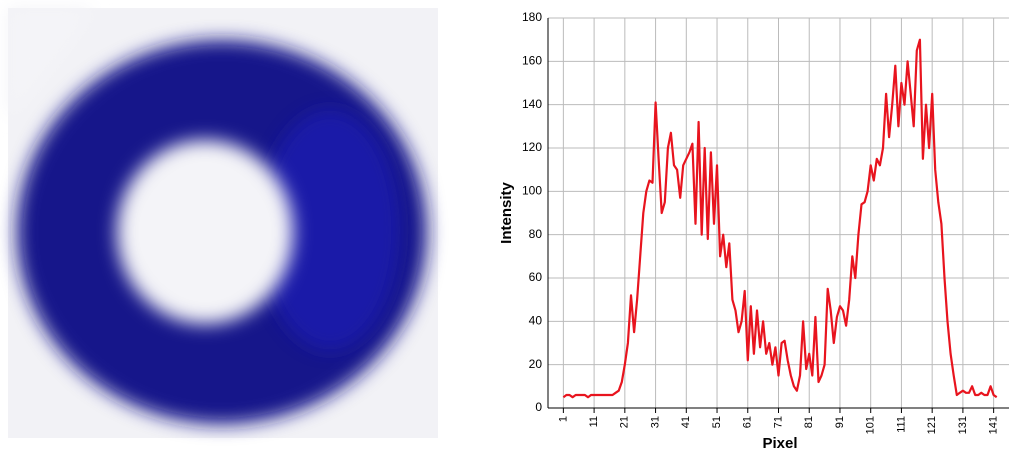  What do you see at coordinates (506, 213) in the screenshot?
I see `y-axis-label: Intensity` at bounding box center [506, 213].